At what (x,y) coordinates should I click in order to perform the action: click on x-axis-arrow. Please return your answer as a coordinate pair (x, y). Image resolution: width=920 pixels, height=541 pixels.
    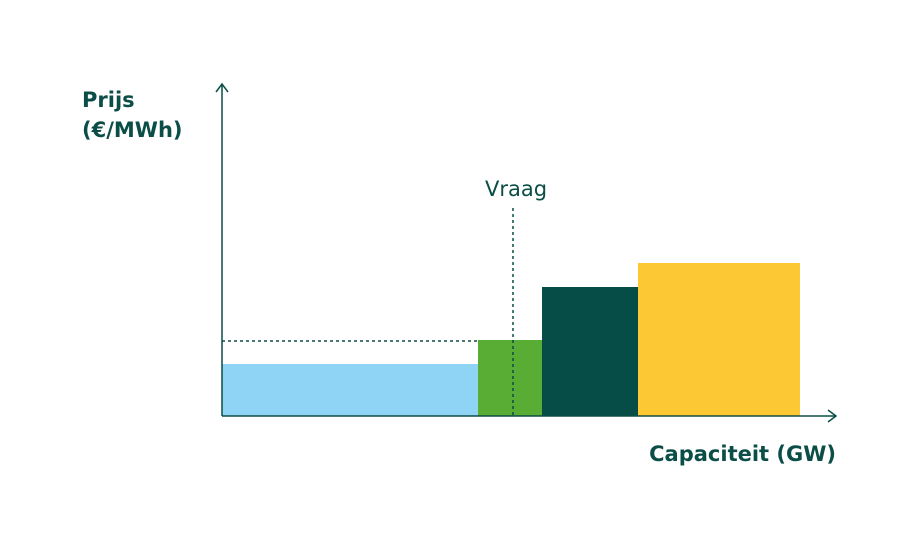
    Looking at the image, I should click on (832, 416).